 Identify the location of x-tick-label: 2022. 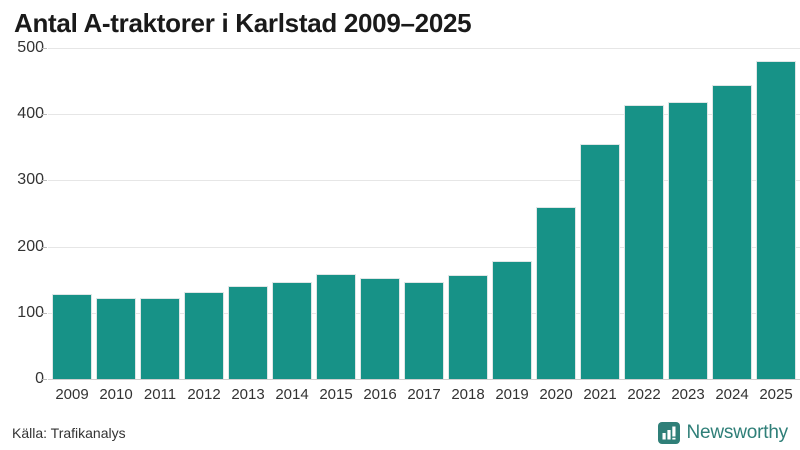
(644, 394).